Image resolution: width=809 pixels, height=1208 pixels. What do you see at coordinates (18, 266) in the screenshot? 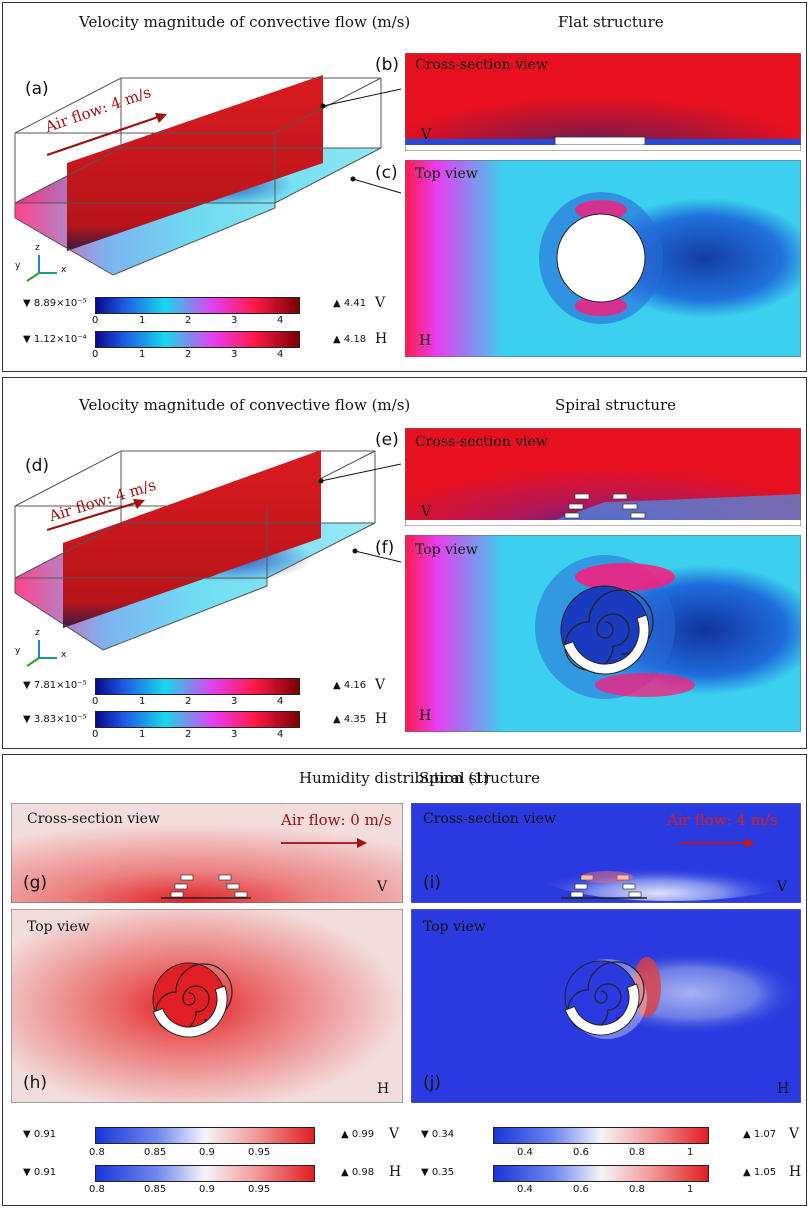
I see `axis-y: y` at bounding box center [18, 266].